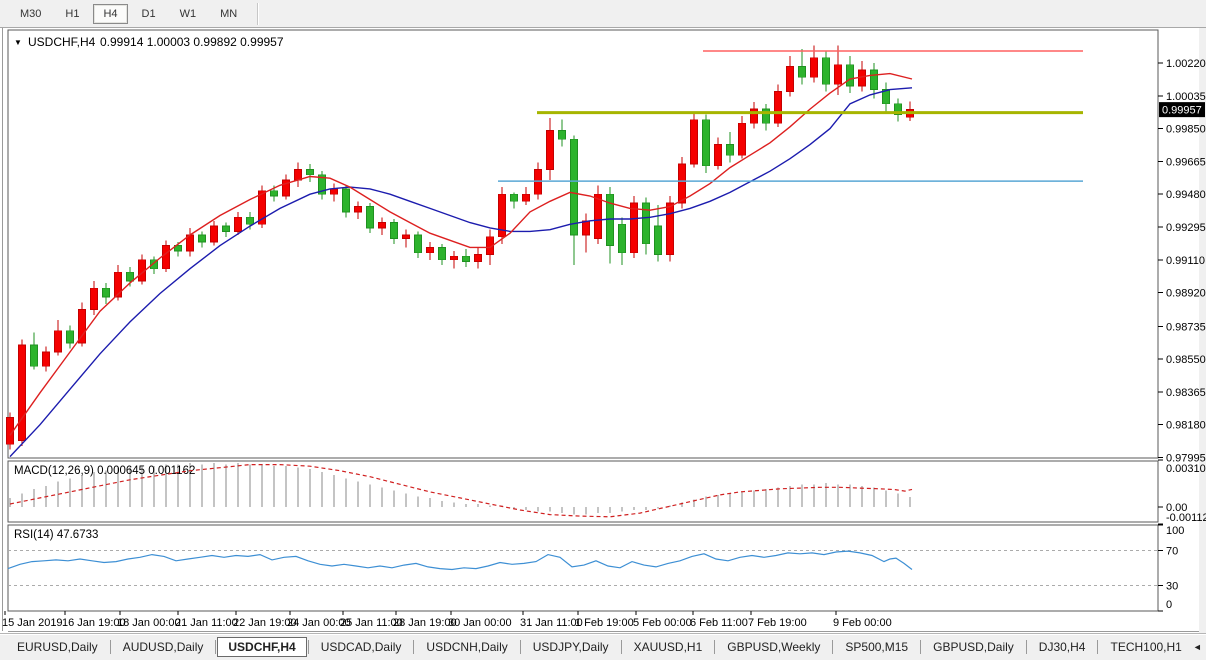 This screenshot has height=660, width=1206. Describe the element at coordinates (262, 647) in the screenshot. I see `chart-tab-usdchf-h4: USDCHF,H4` at that location.